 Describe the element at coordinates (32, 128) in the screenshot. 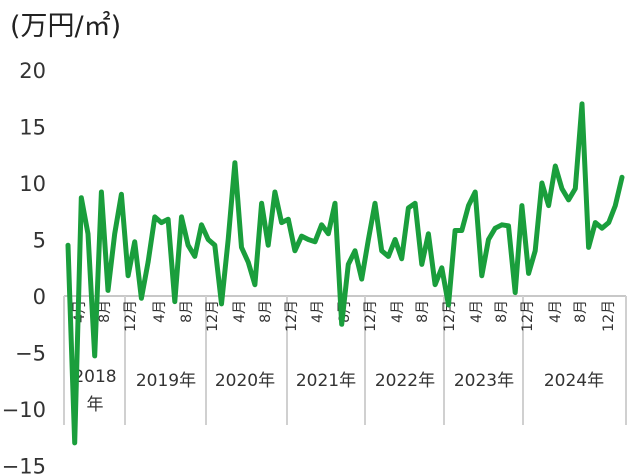

I see `y-tick-label: 15` at that location.